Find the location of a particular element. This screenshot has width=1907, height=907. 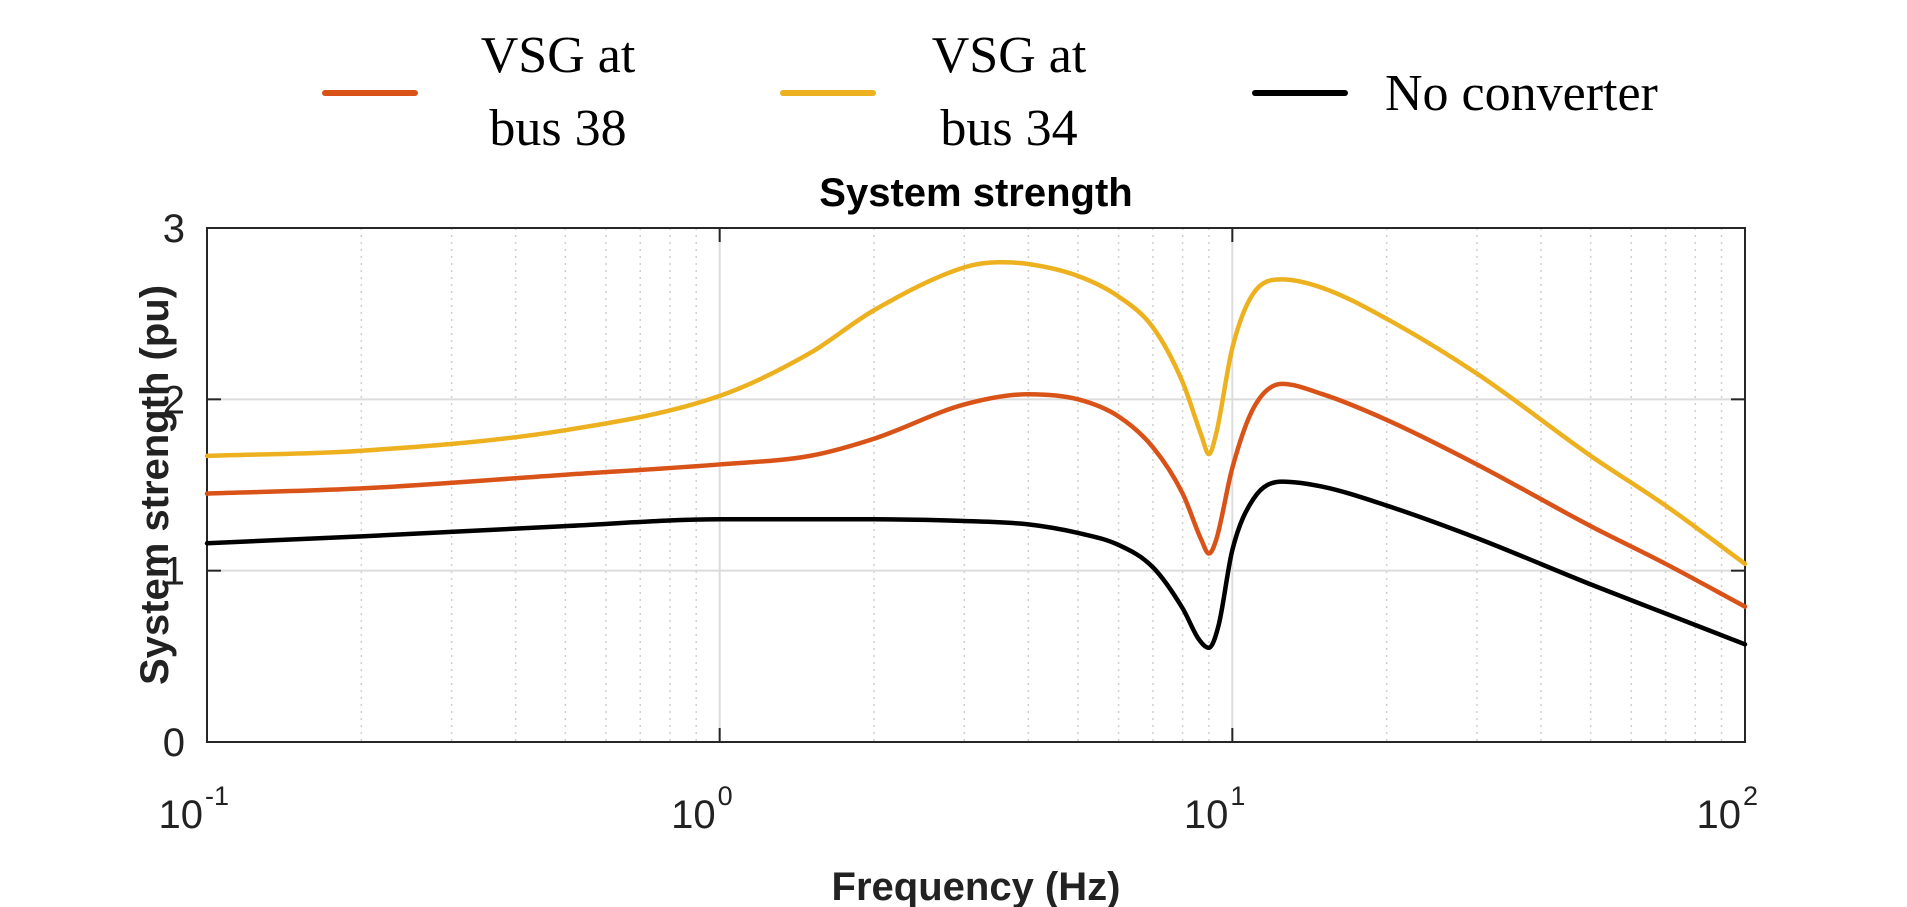

x-tick-label: 10 1 is located at coordinates (1215, 809).